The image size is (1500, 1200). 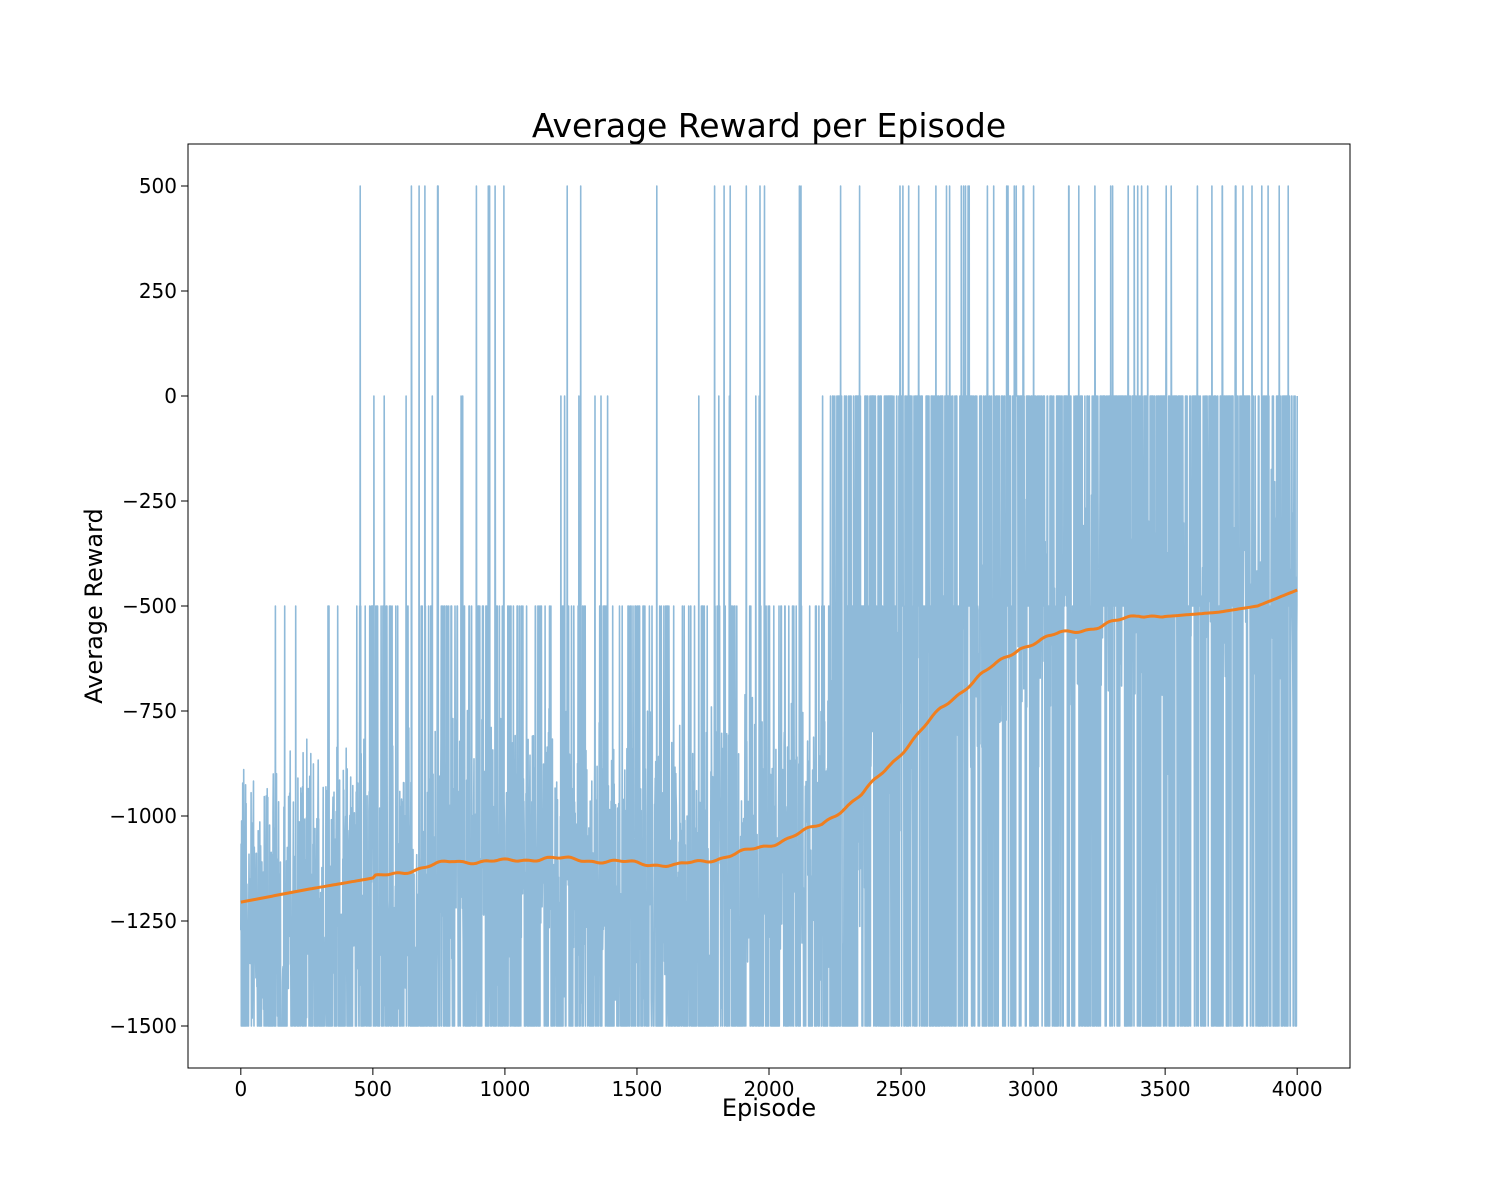 What do you see at coordinates (149, 501) in the screenshot?
I see `y-tick-label: −250` at bounding box center [149, 501].